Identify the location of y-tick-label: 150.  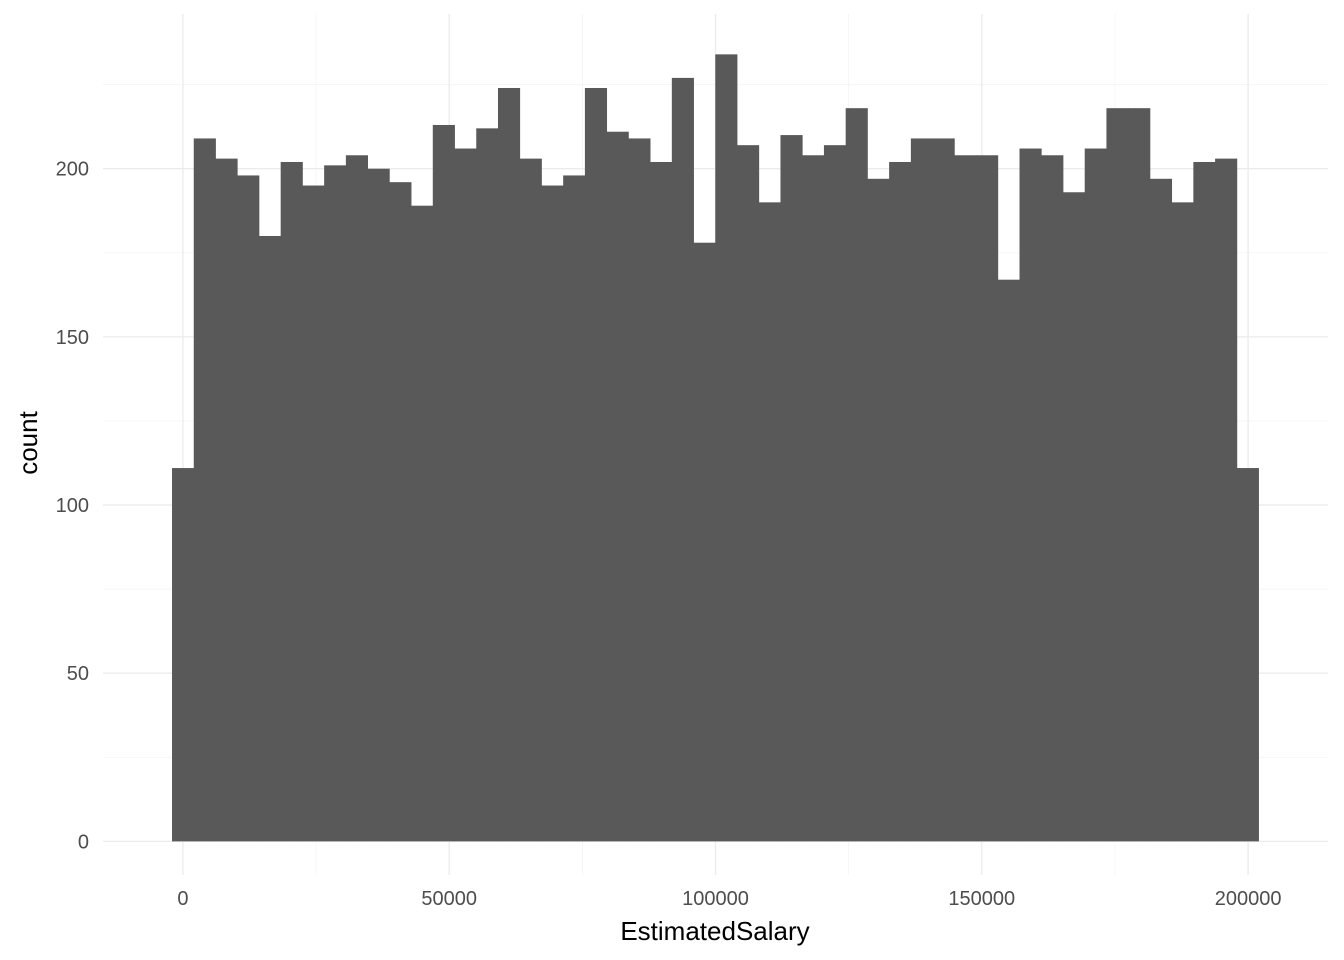
(72, 338).